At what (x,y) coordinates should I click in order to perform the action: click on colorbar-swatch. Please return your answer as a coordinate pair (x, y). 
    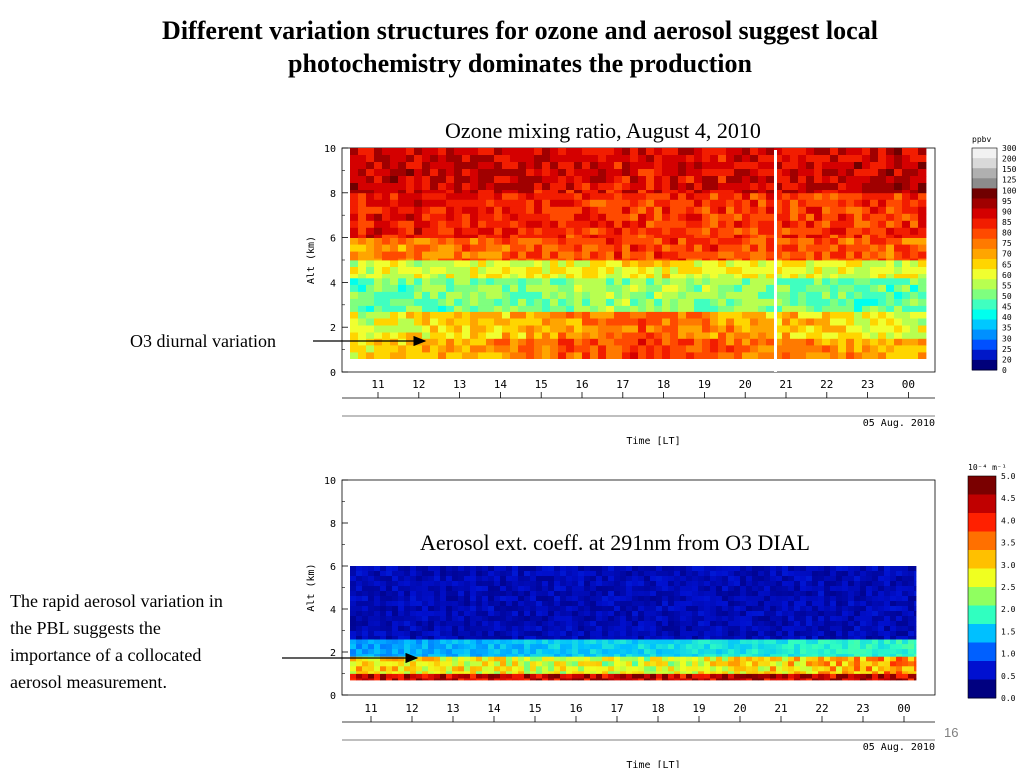
    Looking at the image, I should click on (984, 304).